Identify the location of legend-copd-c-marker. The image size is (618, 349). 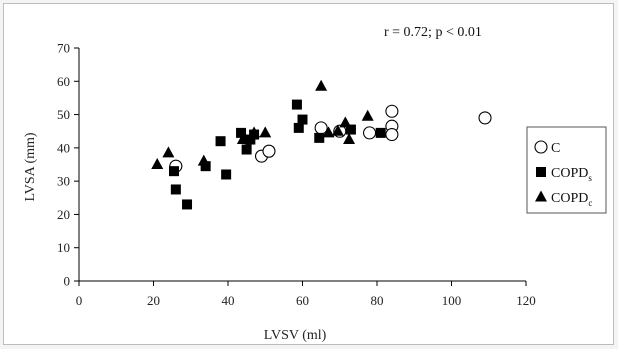
(541, 196).